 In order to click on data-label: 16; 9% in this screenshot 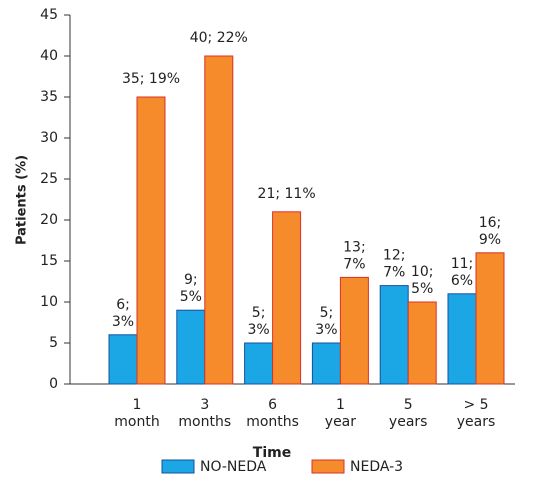, I will do `click(490, 231)`.